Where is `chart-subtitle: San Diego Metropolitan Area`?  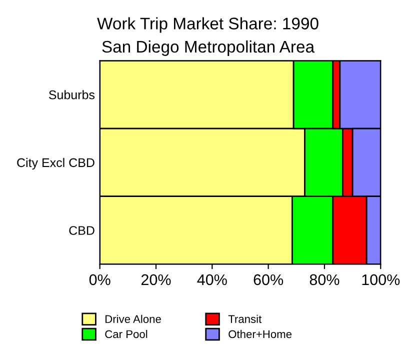
chart-subtitle: San Diego Metropolitan Area is located at coordinates (208, 48).